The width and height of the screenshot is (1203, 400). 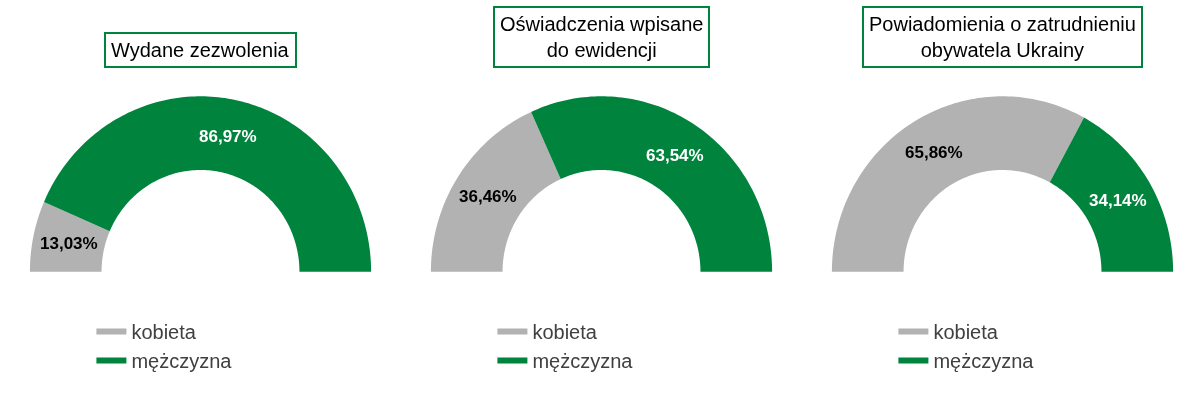 I want to click on data-label: 13,03%, so click(x=69, y=243).